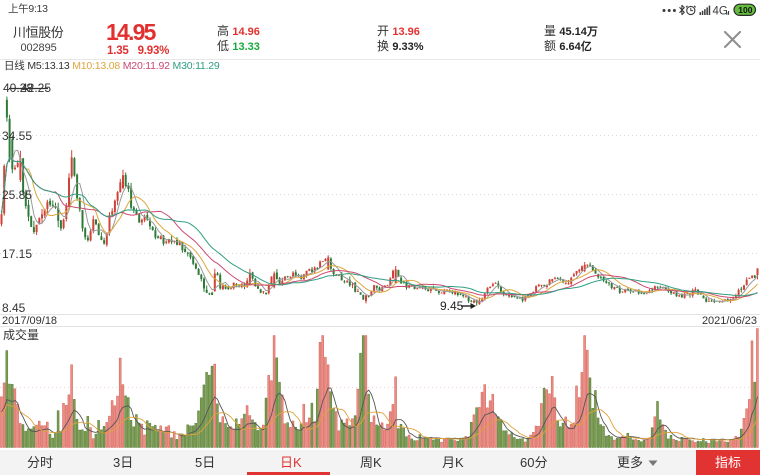 The width and height of the screenshot is (760, 475). What do you see at coordinates (745, 10) in the screenshot?
I see `svg-text: 100` at bounding box center [745, 10].